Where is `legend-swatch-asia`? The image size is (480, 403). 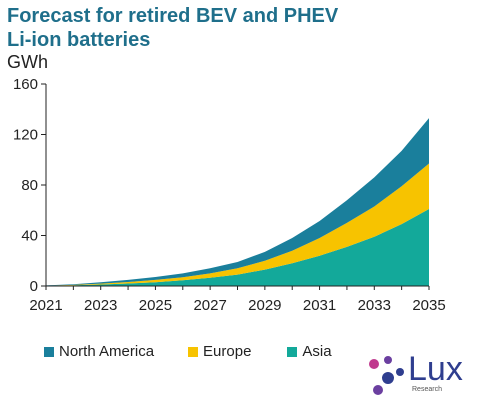
legend-swatch-asia is located at coordinates (292, 351).